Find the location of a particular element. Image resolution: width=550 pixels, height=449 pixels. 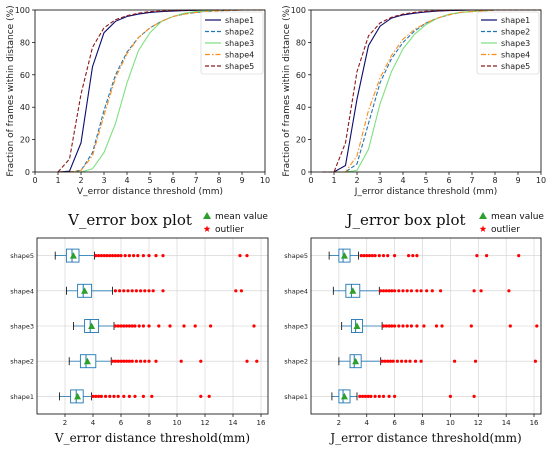

y-tick-label: 20 is located at coordinates (25, 140).